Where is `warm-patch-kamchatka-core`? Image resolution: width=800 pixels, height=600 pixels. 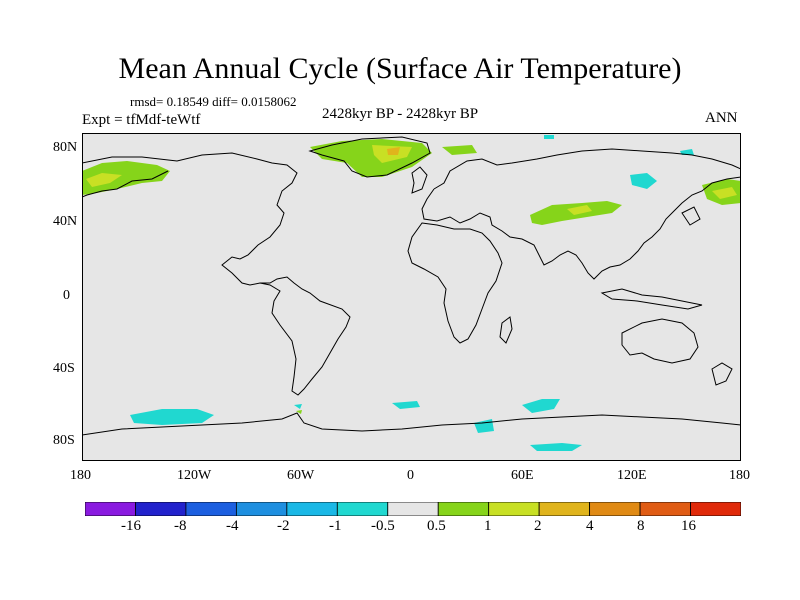 warm-patch-kamchatka-core is located at coordinates (724, 193).